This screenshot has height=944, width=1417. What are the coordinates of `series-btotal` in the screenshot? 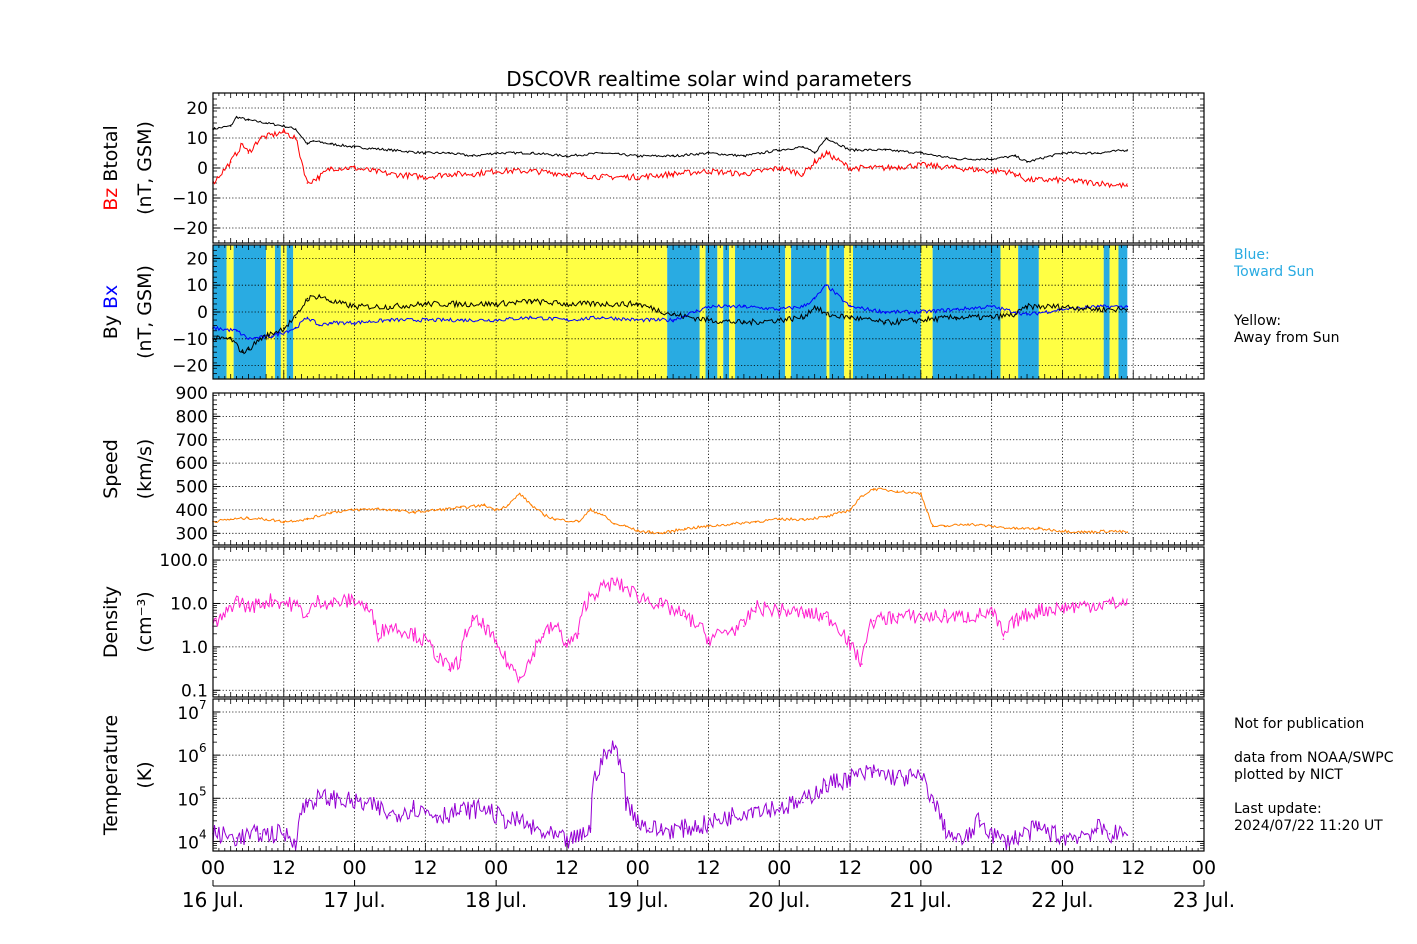 It's located at (670, 139).